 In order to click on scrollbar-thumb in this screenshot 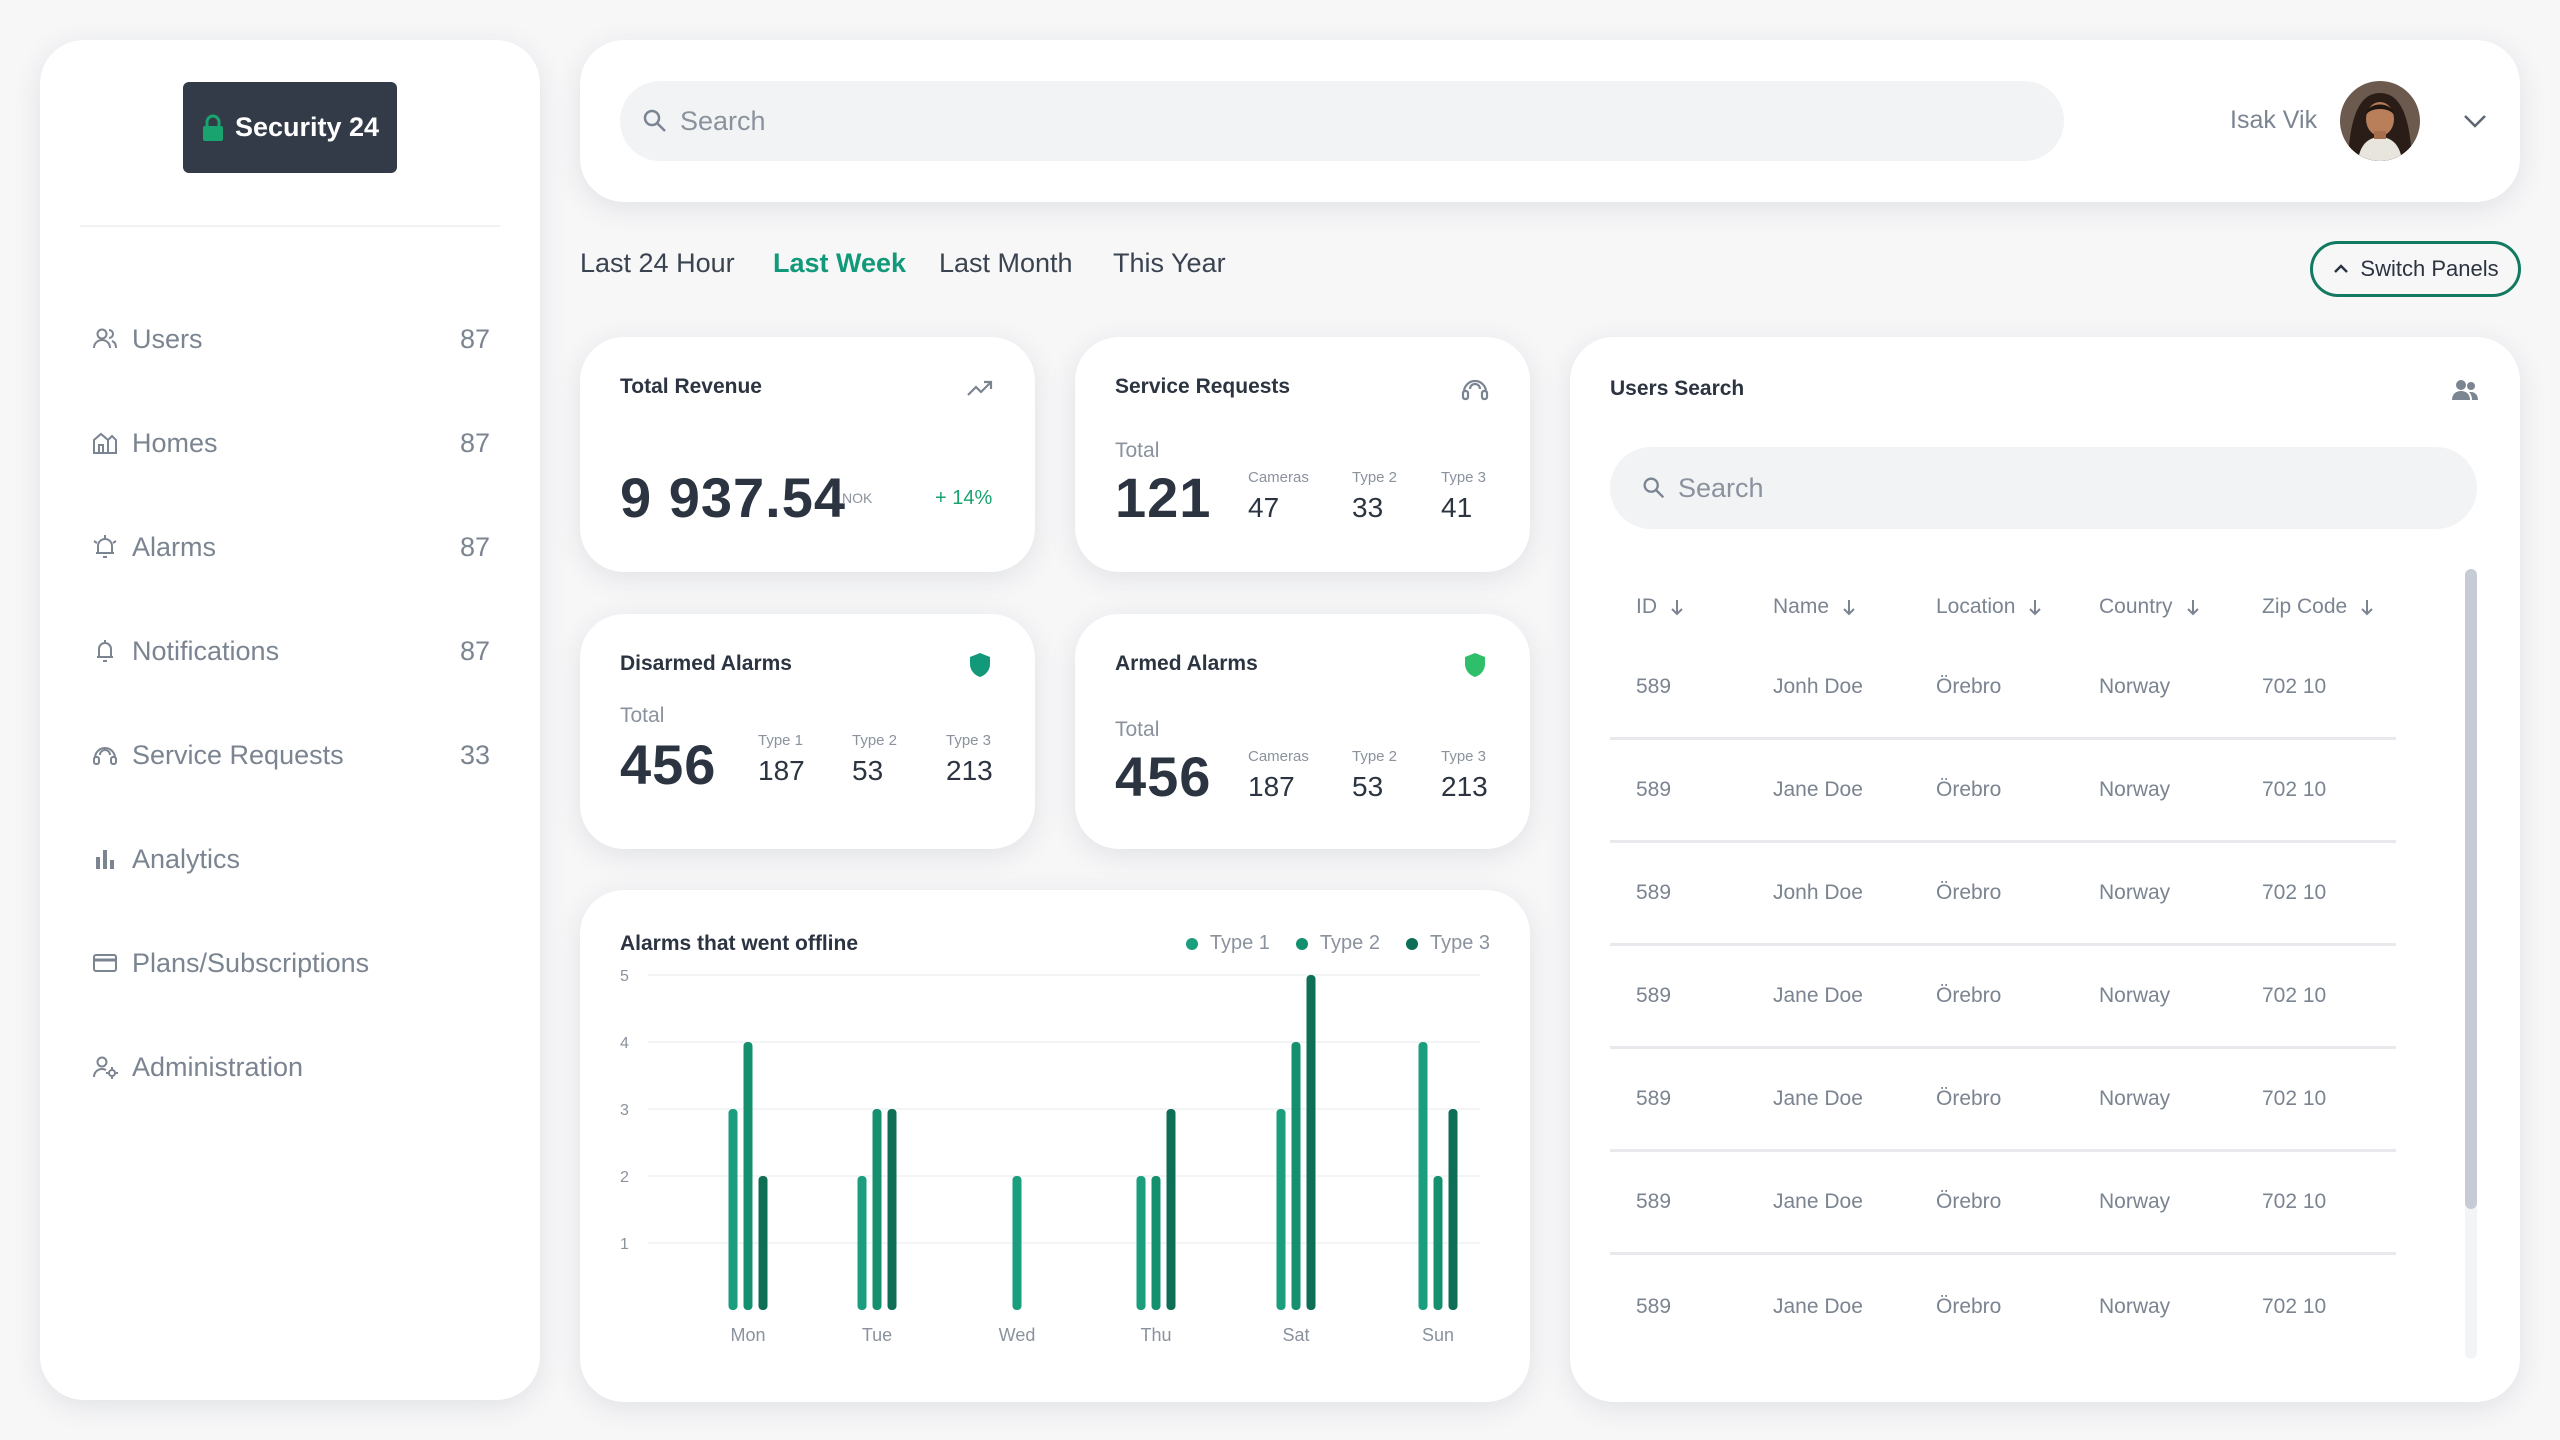, I will do `click(2471, 889)`.